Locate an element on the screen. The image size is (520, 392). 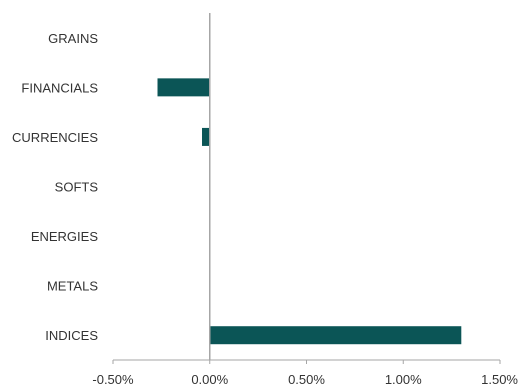
category-label-currencies: CURRENCIES is located at coordinates (55, 137).